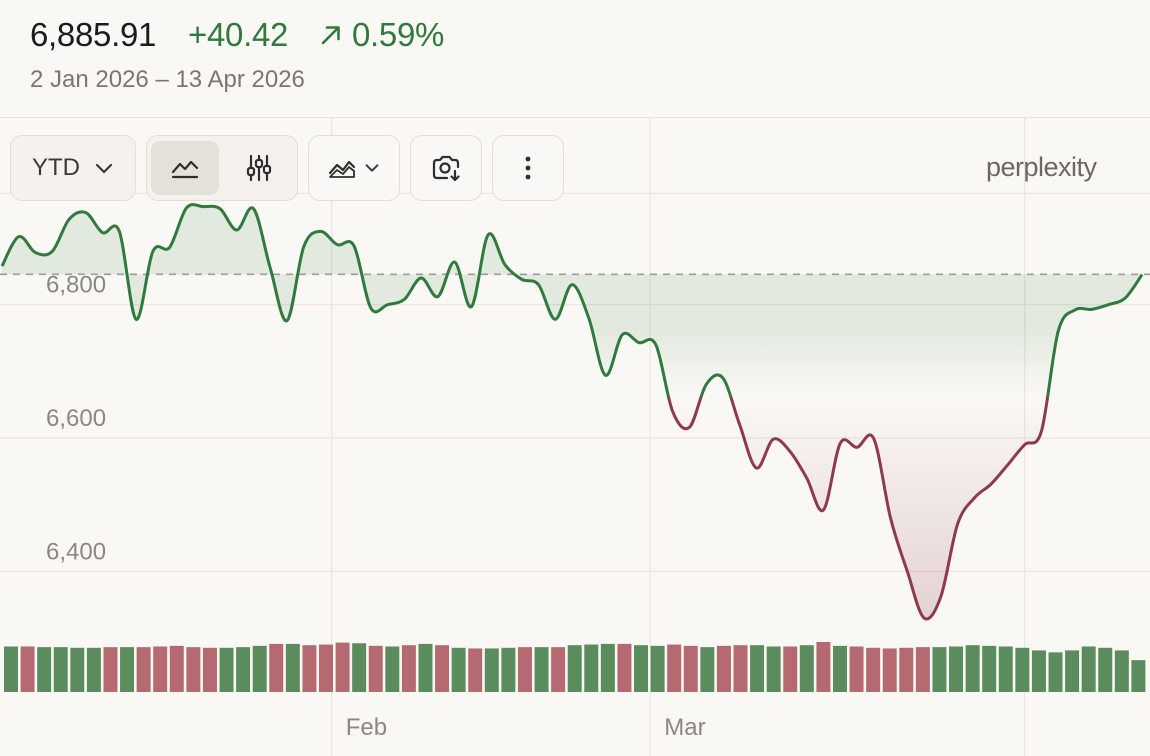  I want to click on more-vertical-icon, so click(528, 168).